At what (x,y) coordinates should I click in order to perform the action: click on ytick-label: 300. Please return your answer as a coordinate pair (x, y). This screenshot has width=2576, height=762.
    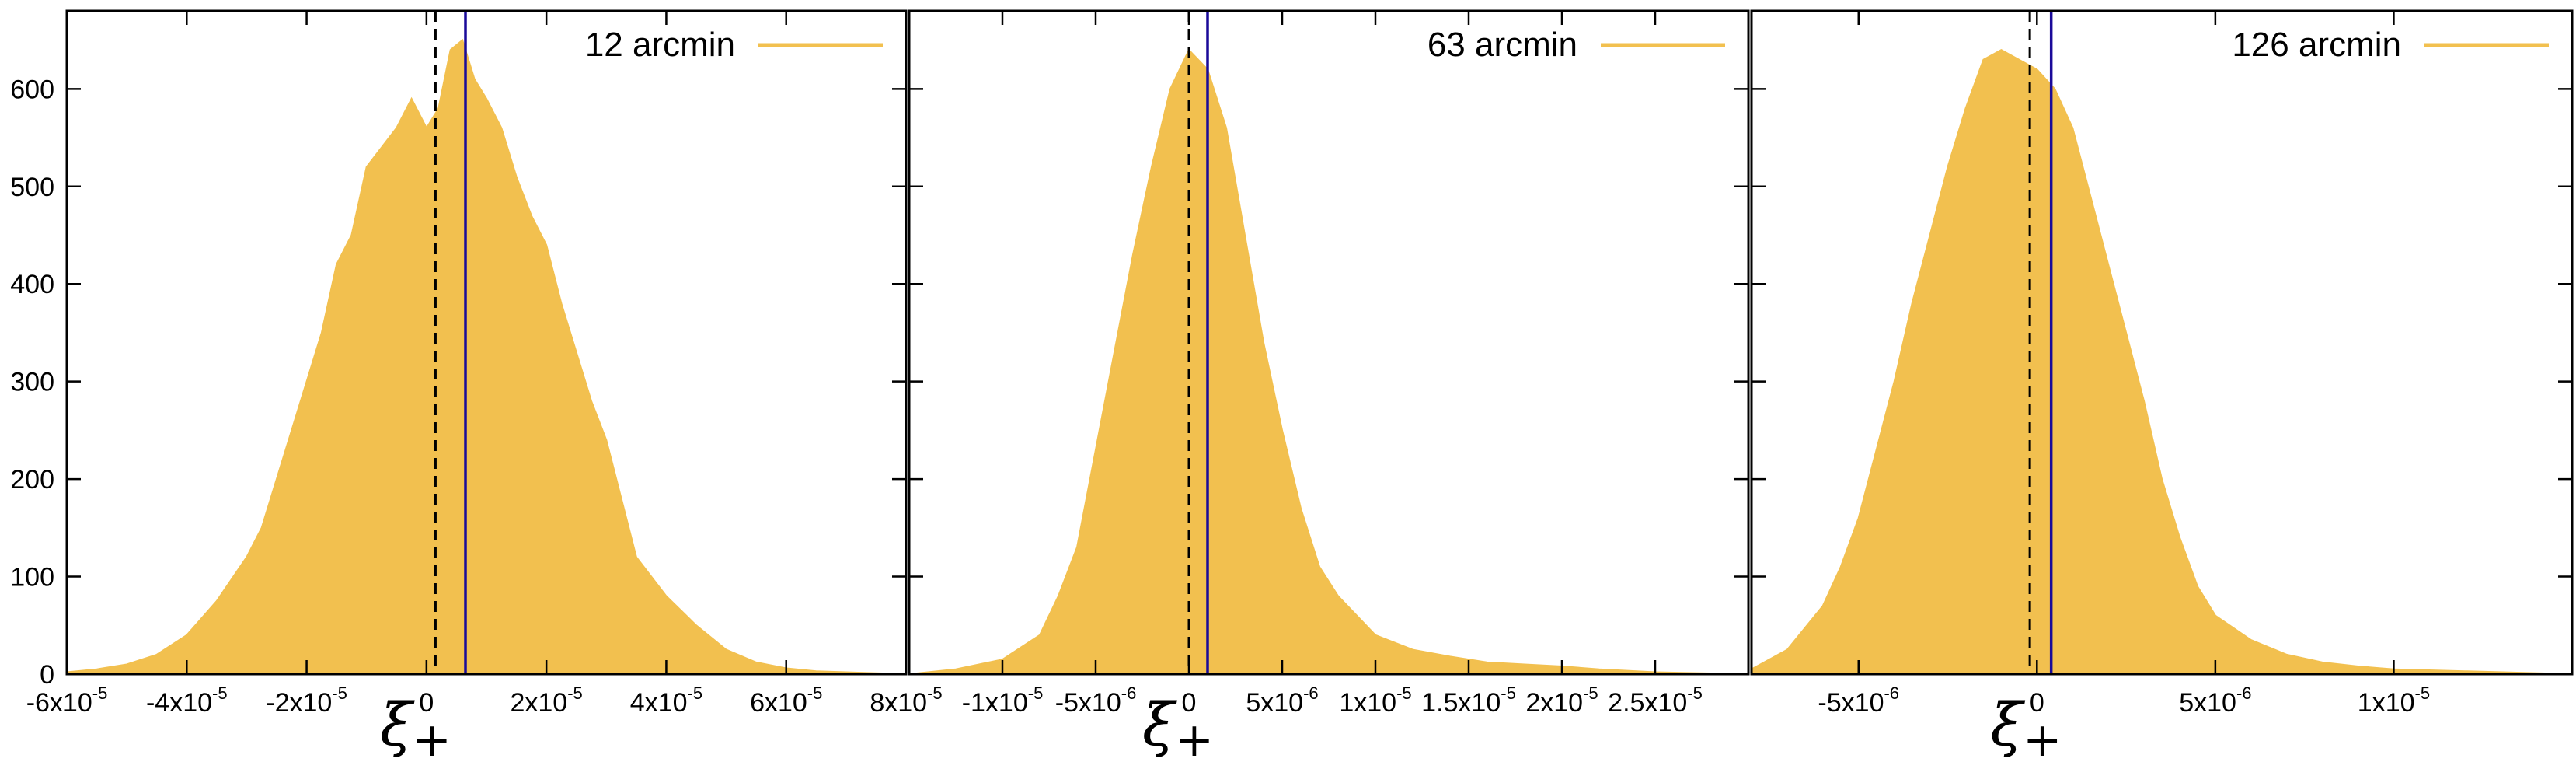
    Looking at the image, I should click on (32, 382).